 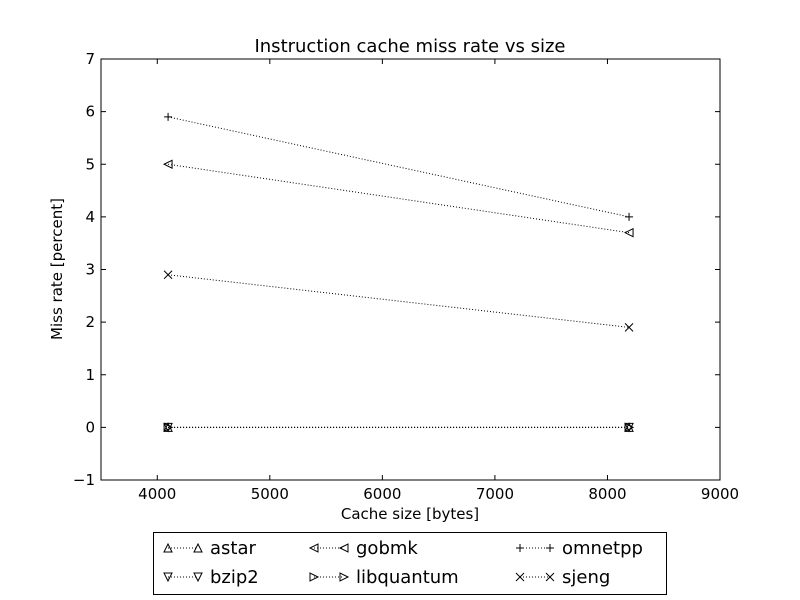 I want to click on x-tick-label: 6000, so click(x=382, y=494).